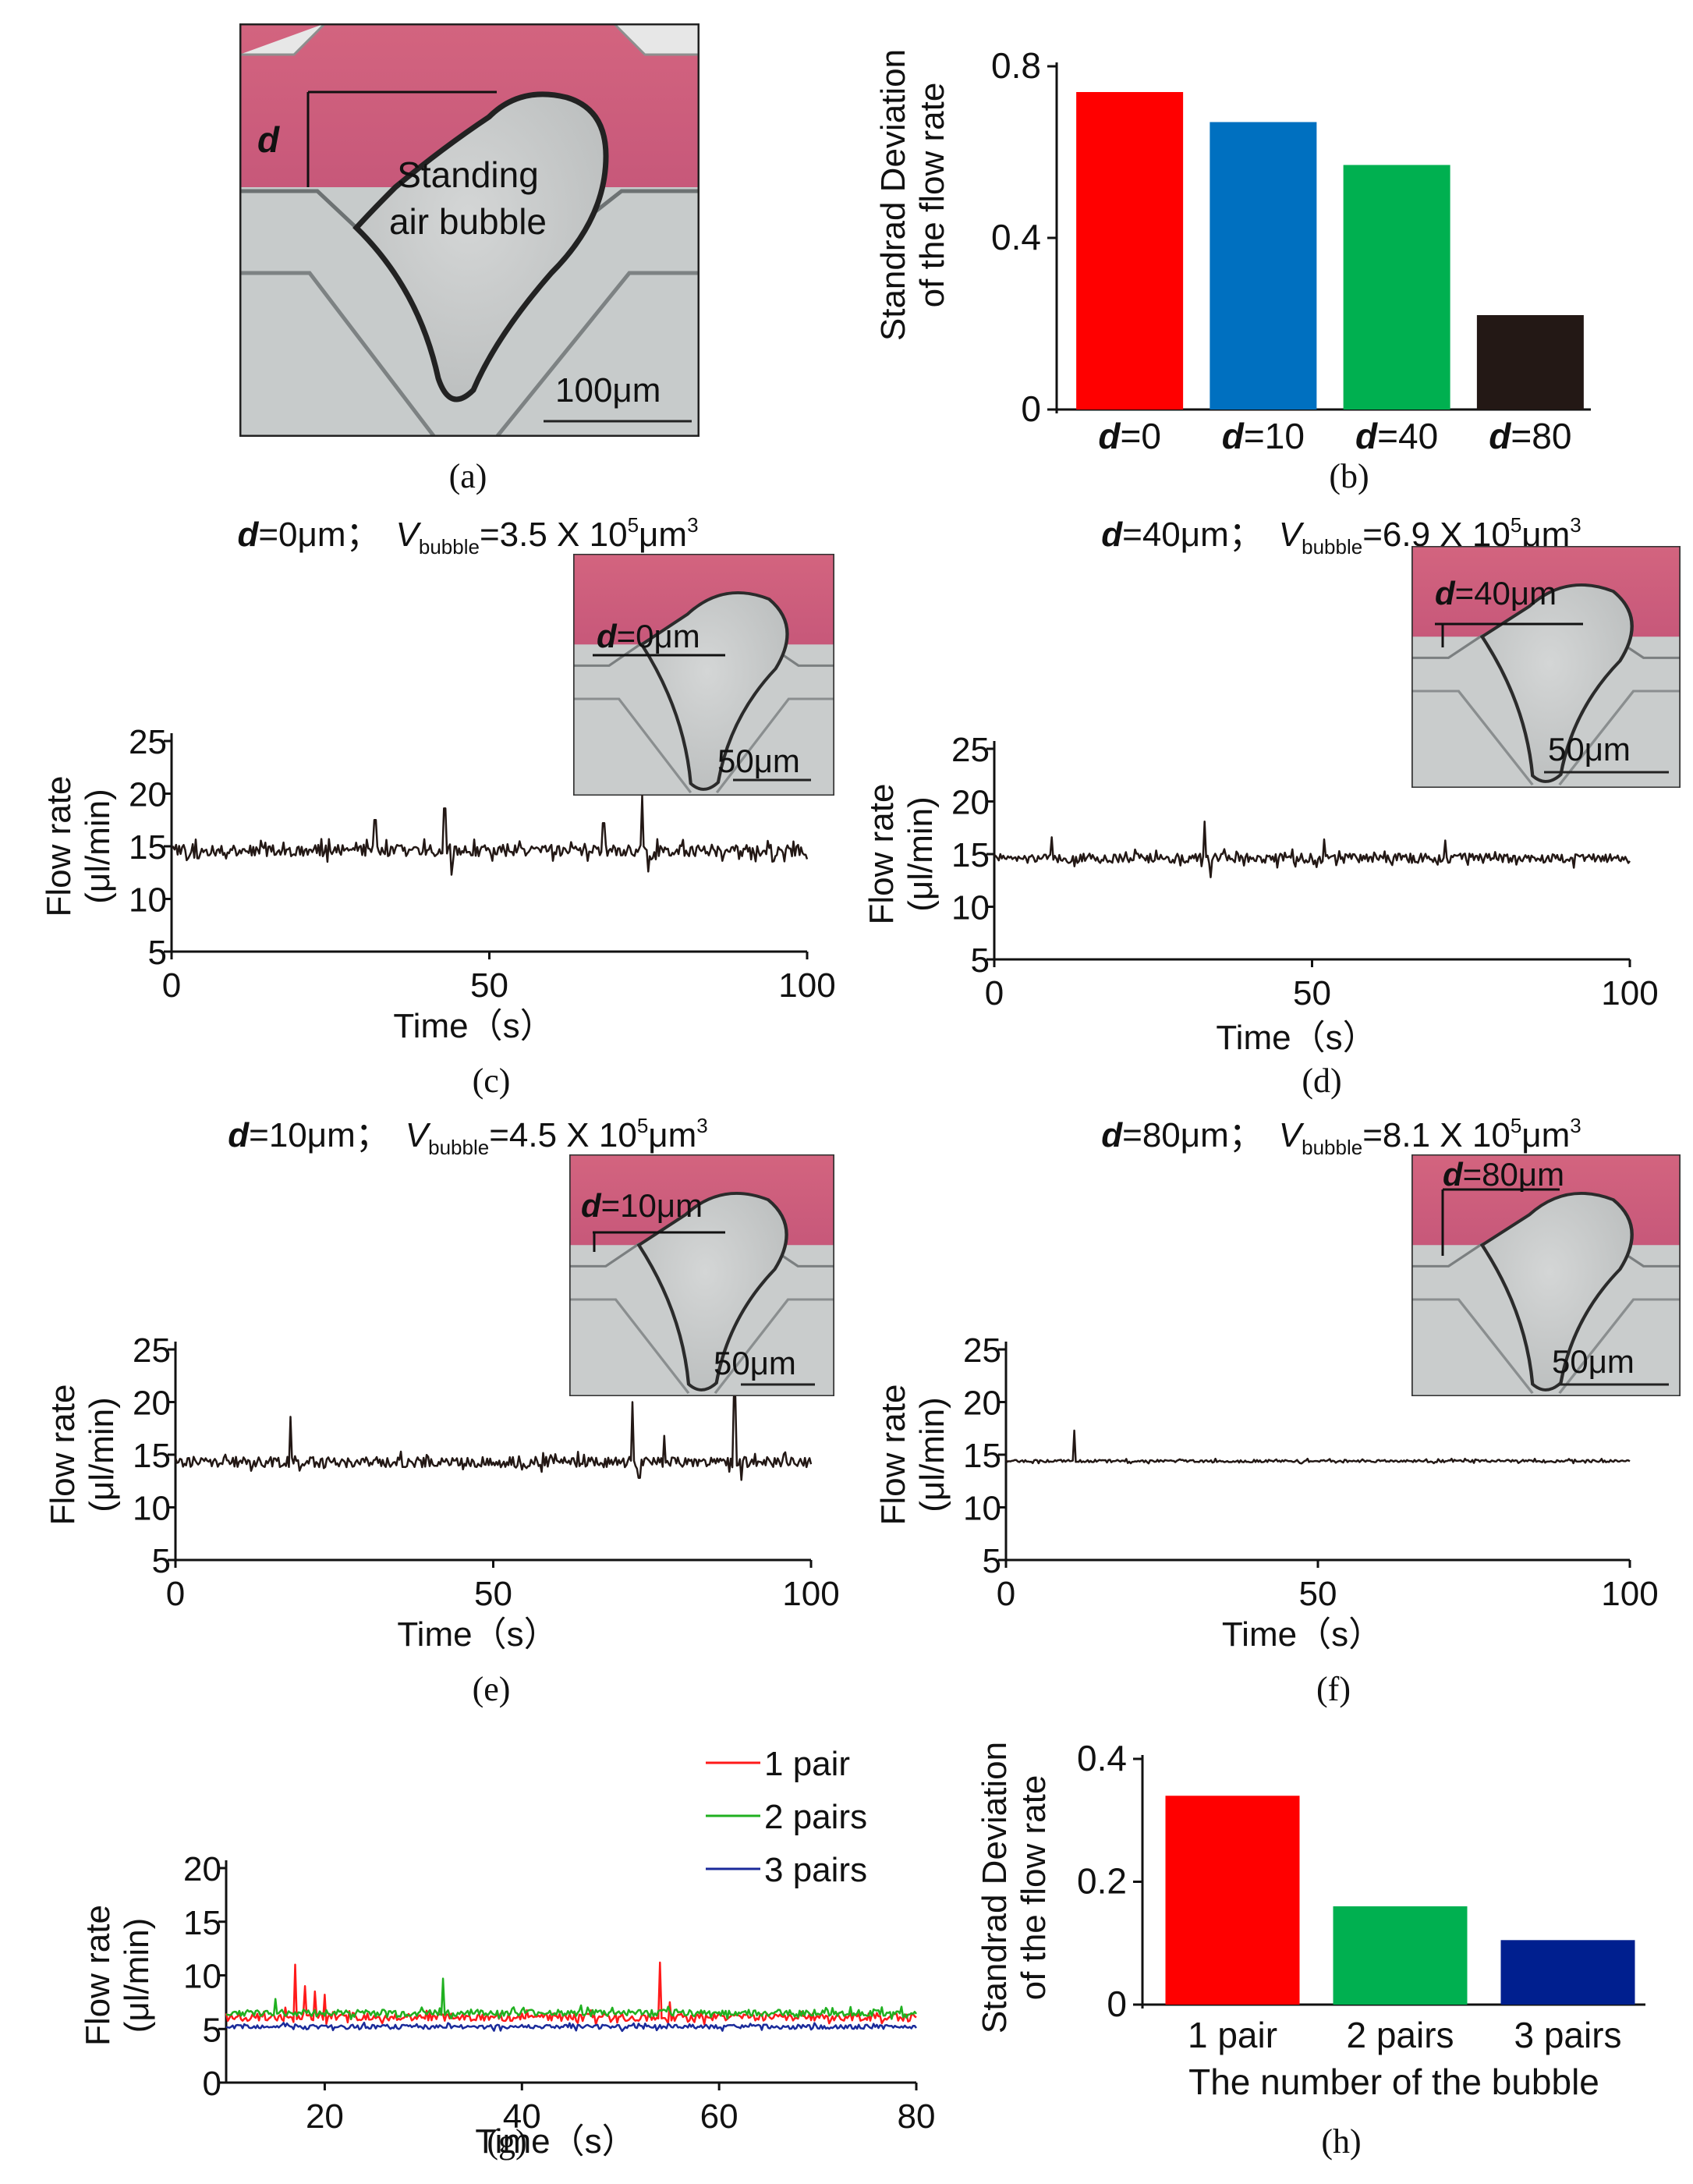 This screenshot has width=1693, height=2184. Describe the element at coordinates (409, 535) in the screenshot. I see `title-c-v: V` at that location.